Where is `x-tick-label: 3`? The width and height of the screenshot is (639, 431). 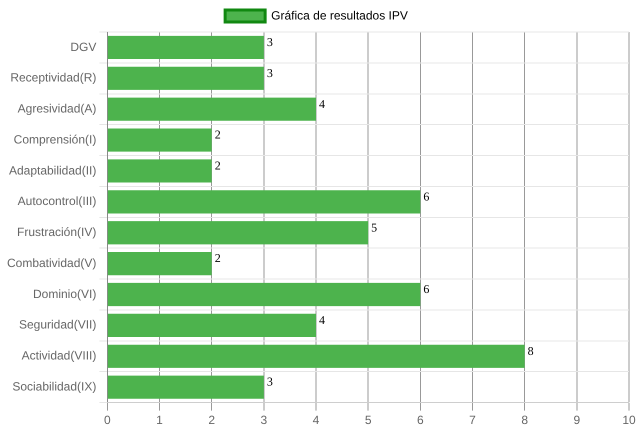 x-tick-label: 3 is located at coordinates (264, 420).